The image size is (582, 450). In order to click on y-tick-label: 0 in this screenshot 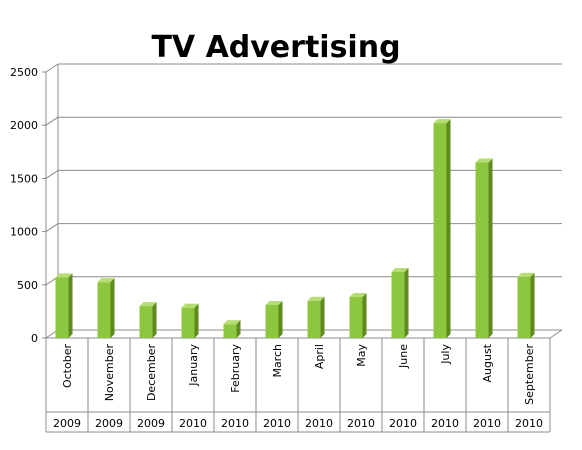, I will do `click(34, 338)`.